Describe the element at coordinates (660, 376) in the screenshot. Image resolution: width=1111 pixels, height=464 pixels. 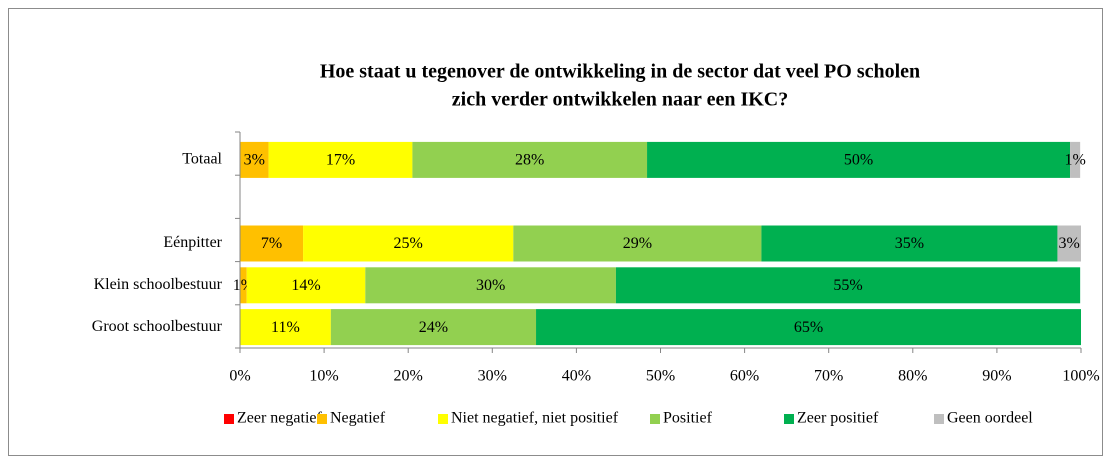
I see `x-tick-label: 50%` at that location.